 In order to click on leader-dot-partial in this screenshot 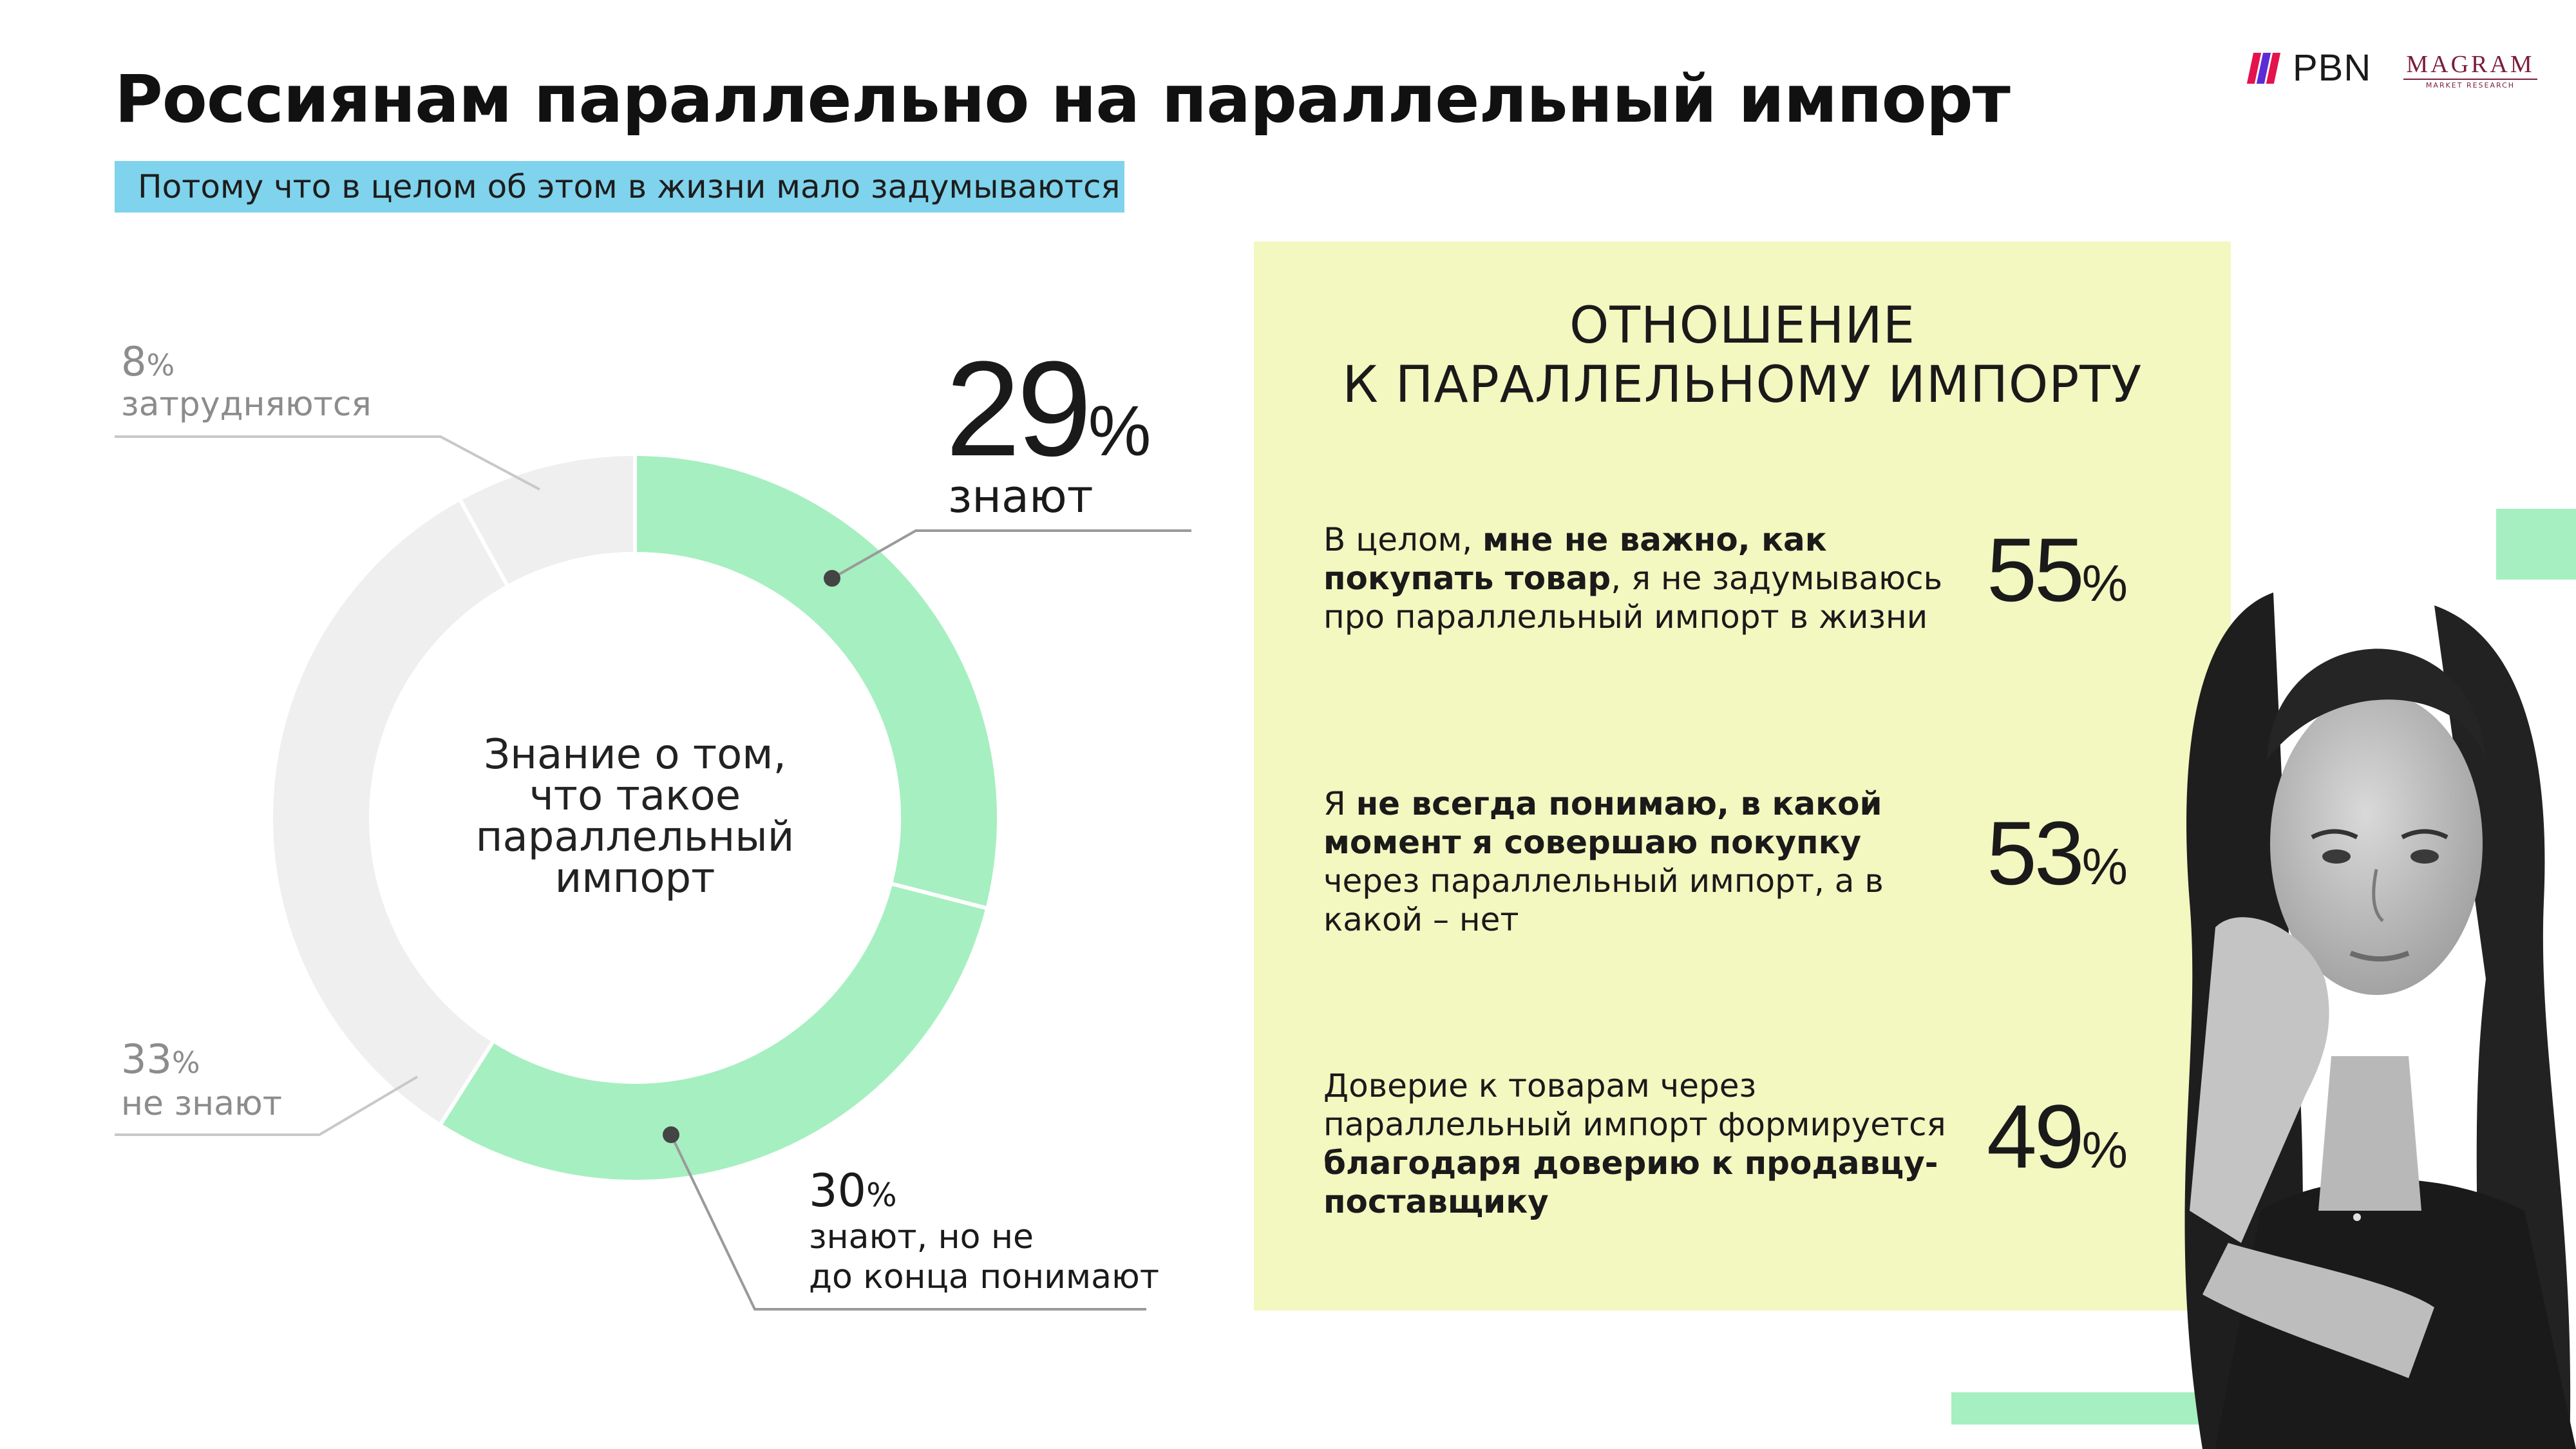, I will do `click(671, 1134)`.